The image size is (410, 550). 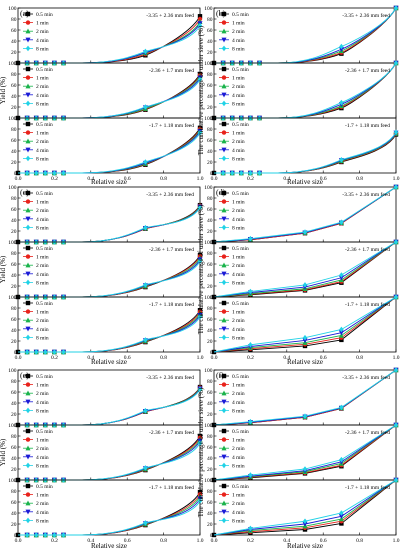 I want to click on x-tick-label: 0.2, so click(x=250, y=179).